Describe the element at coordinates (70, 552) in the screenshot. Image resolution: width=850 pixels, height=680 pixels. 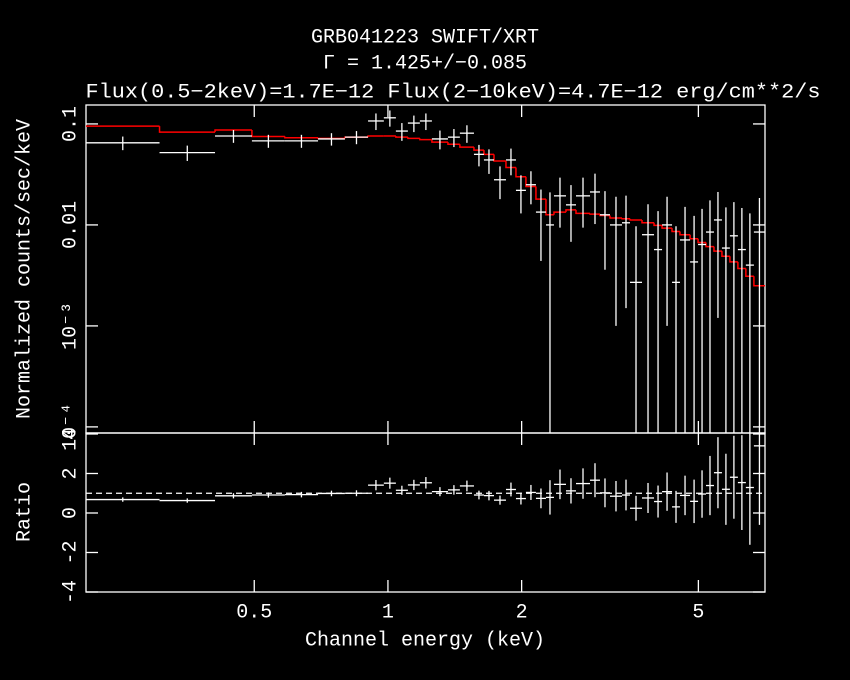
I see `y-tick-label: -2` at that location.